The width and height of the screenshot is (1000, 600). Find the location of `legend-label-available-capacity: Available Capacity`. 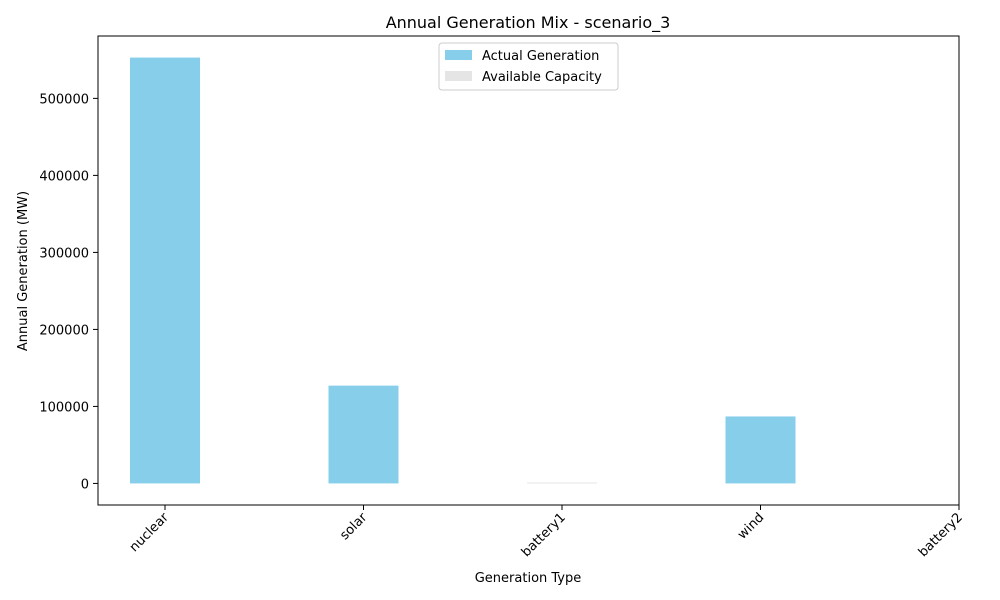

legend-label-available-capacity: Available Capacity is located at coordinates (542, 77).